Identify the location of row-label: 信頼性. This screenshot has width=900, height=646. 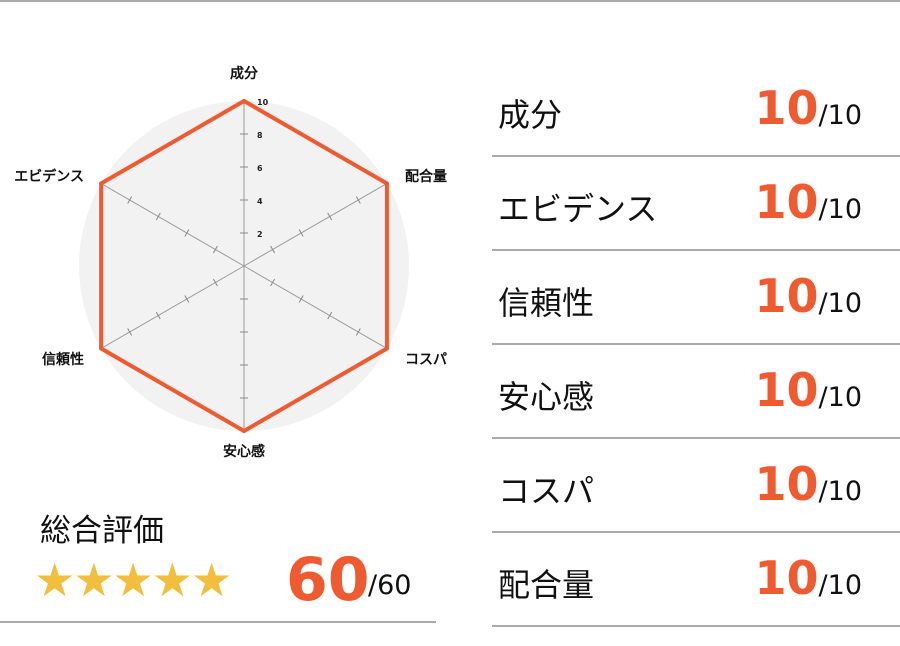
(546, 303).